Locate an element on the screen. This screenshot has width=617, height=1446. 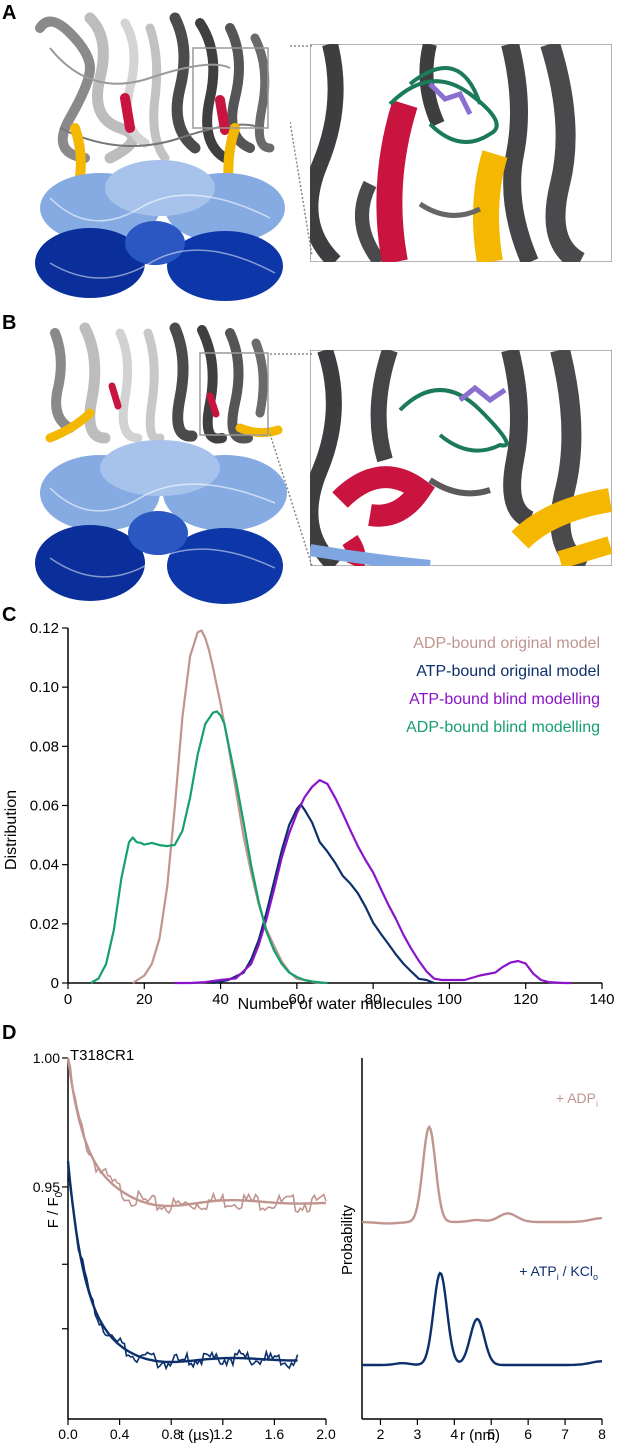
chart-c-legend-entry: ADP-bound blind modelling is located at coordinates (503, 727).